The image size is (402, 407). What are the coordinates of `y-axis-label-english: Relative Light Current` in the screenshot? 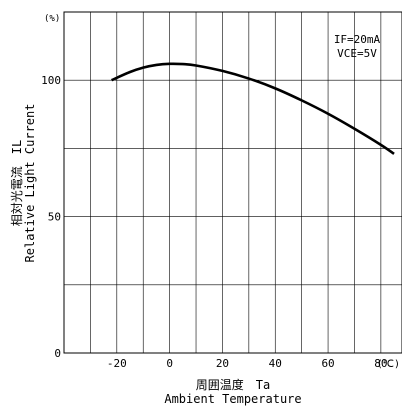 It's located at (30, 183).